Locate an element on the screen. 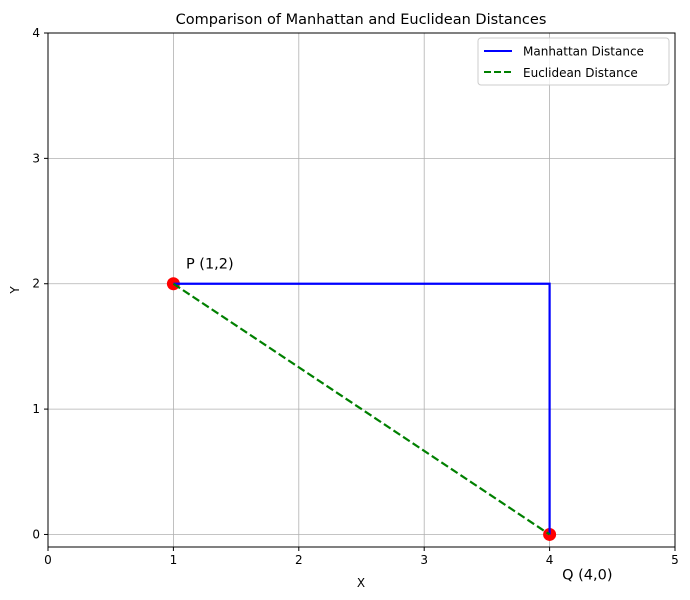  point-label: Q (4,0) is located at coordinates (587, 576).